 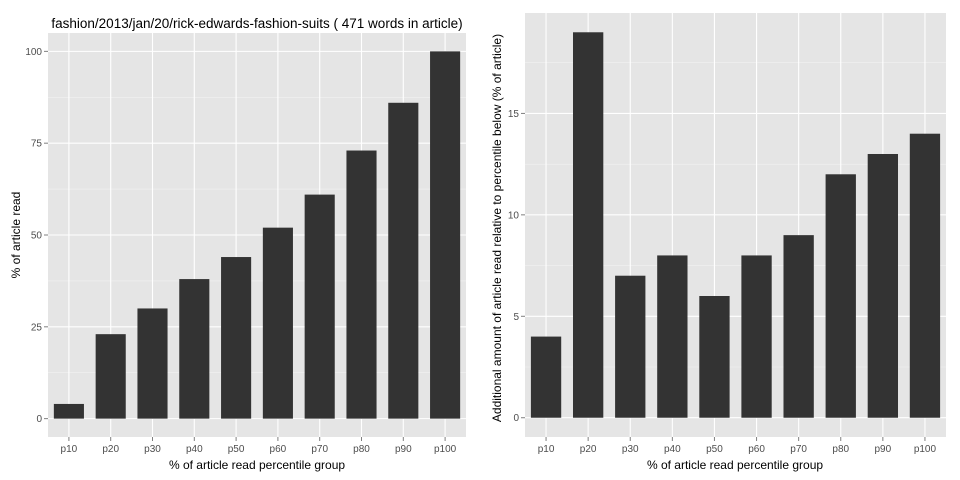 What do you see at coordinates (37, 236) in the screenshot?
I see `left-y-tick-label: 50` at bounding box center [37, 236].